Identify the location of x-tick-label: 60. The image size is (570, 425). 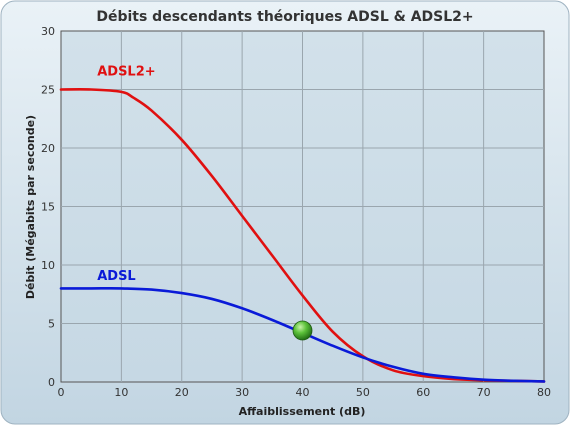
(423, 392).